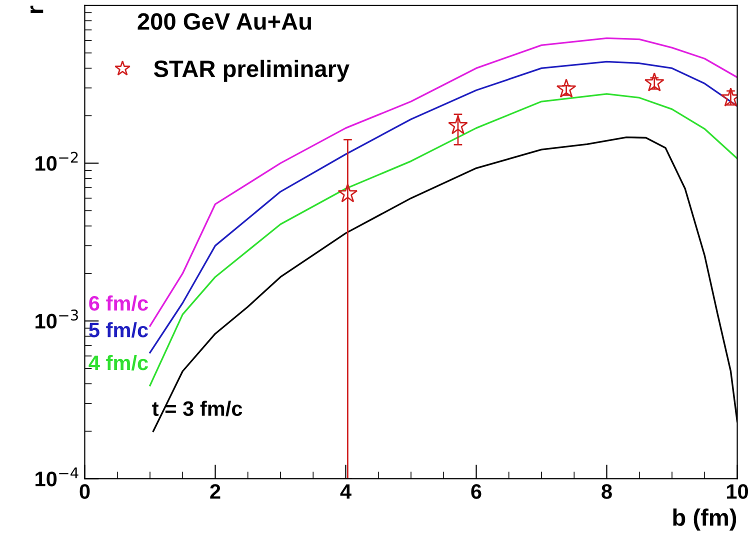 This screenshot has width=750, height=544. Describe the element at coordinates (704, 519) in the screenshot. I see `x-axis-title: b (fm)` at that location.